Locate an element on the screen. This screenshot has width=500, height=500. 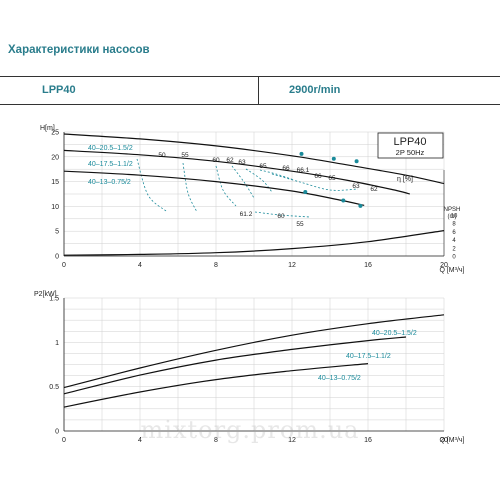
npsh-tick-label: 10 is located at coordinates (454, 217).